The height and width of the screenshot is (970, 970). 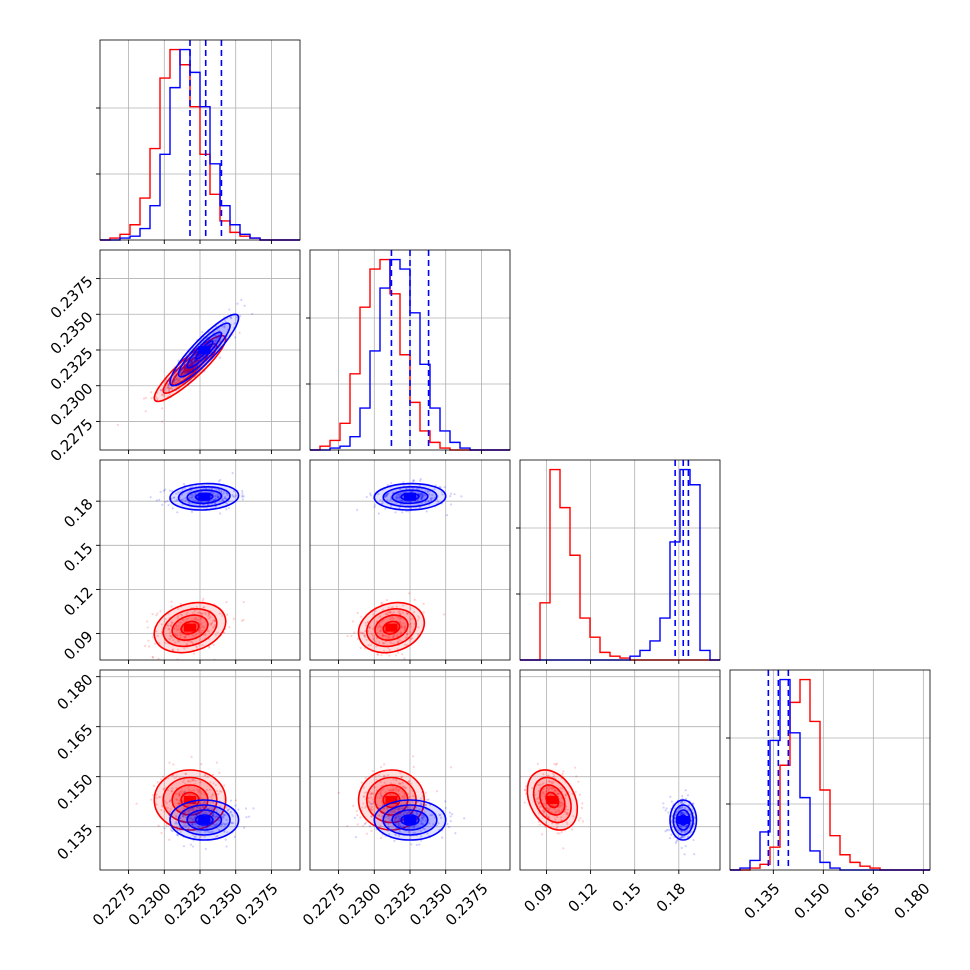 I want to click on x-tick-label: 0.12, so click(x=582, y=898).